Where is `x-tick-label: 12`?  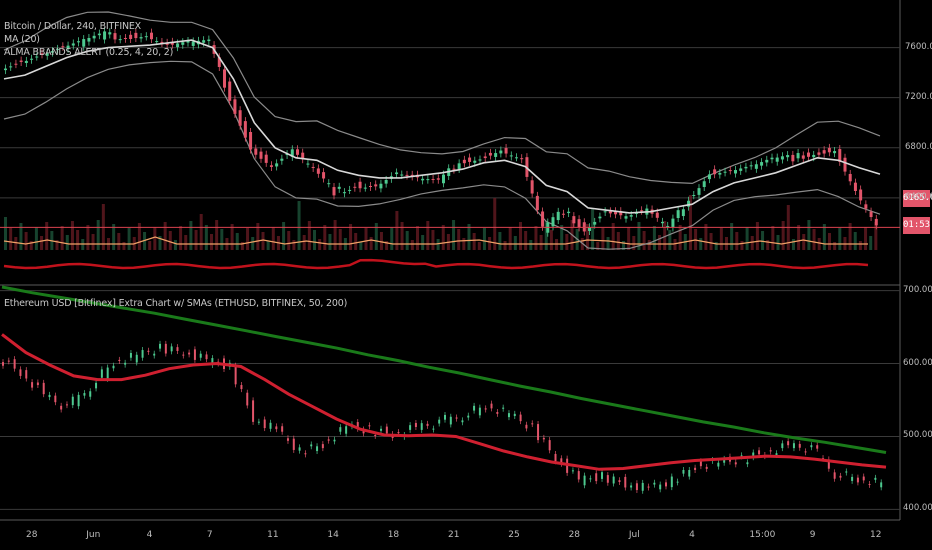 x-tick-label: 12 is located at coordinates (876, 535).